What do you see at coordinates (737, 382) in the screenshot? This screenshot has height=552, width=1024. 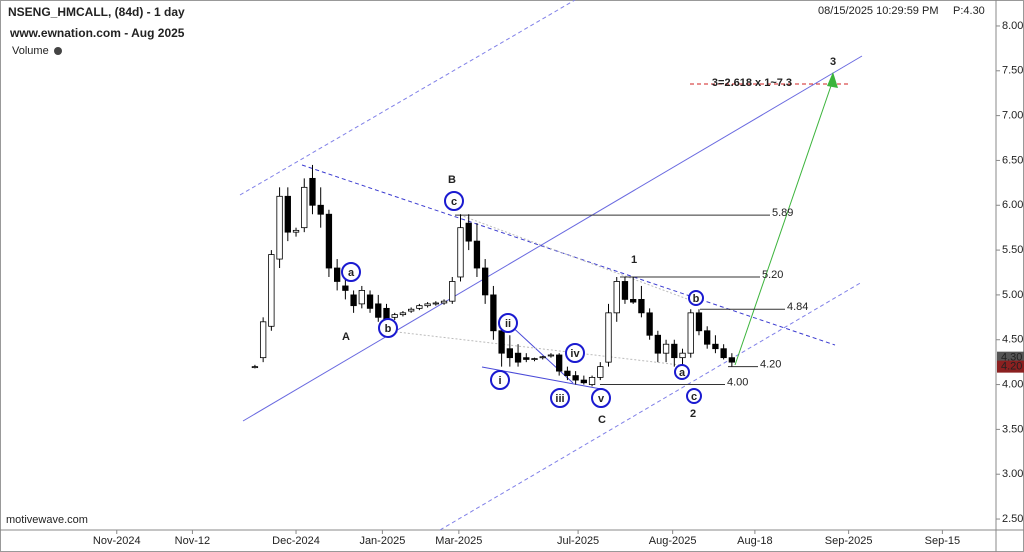 I see `level-label: 4.00` at bounding box center [737, 382].